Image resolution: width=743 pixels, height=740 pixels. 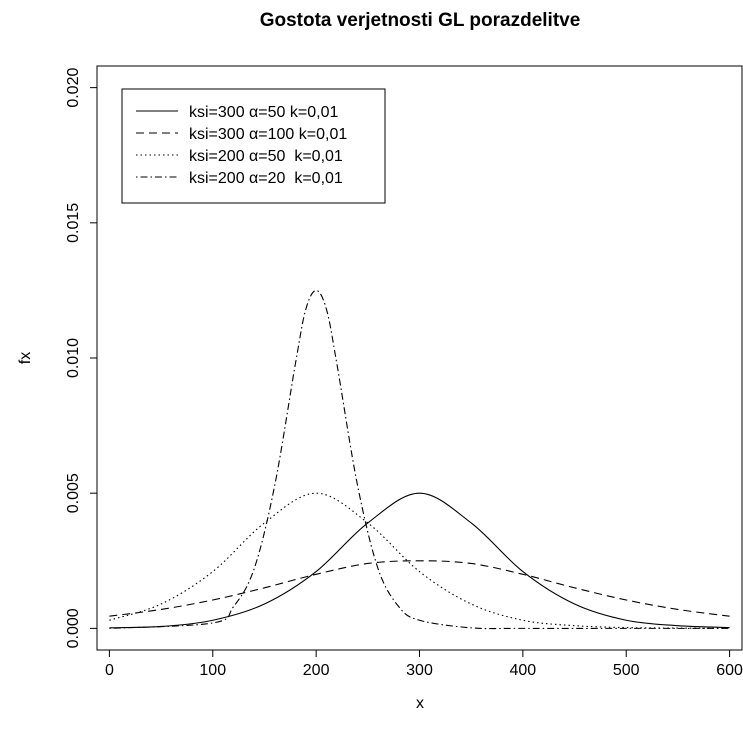 What do you see at coordinates (316, 670) in the screenshot?
I see `x-tick-label: 200` at bounding box center [316, 670].